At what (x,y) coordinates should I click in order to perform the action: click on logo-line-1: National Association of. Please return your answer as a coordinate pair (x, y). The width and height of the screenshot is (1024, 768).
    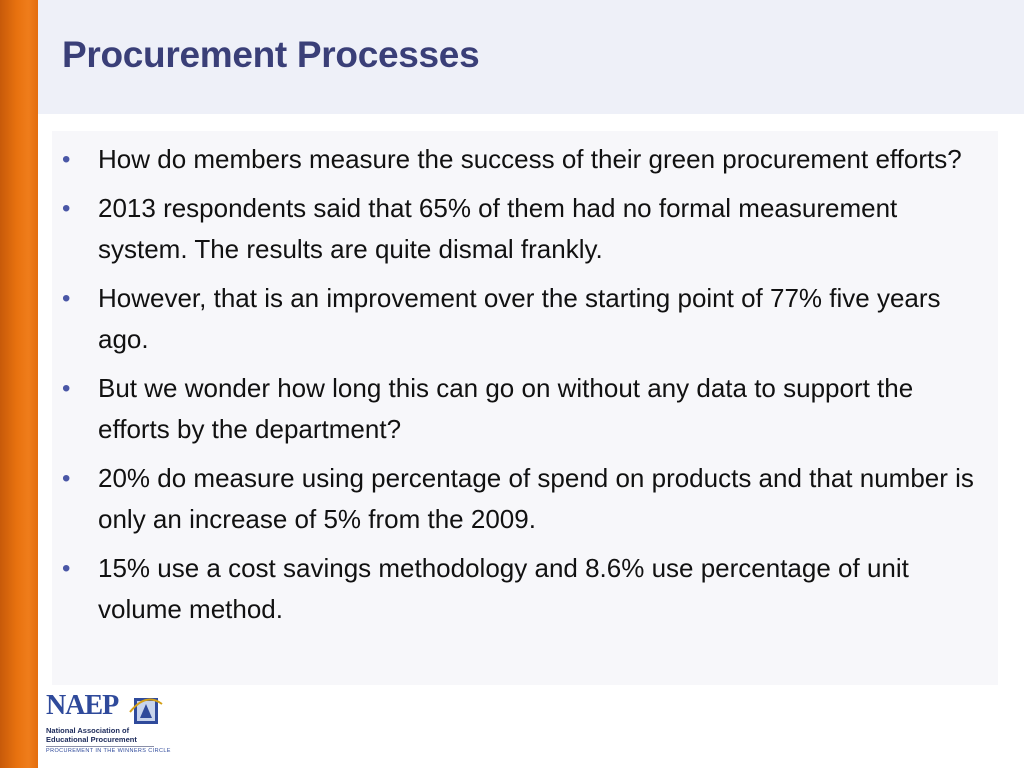
    Looking at the image, I should click on (88, 730).